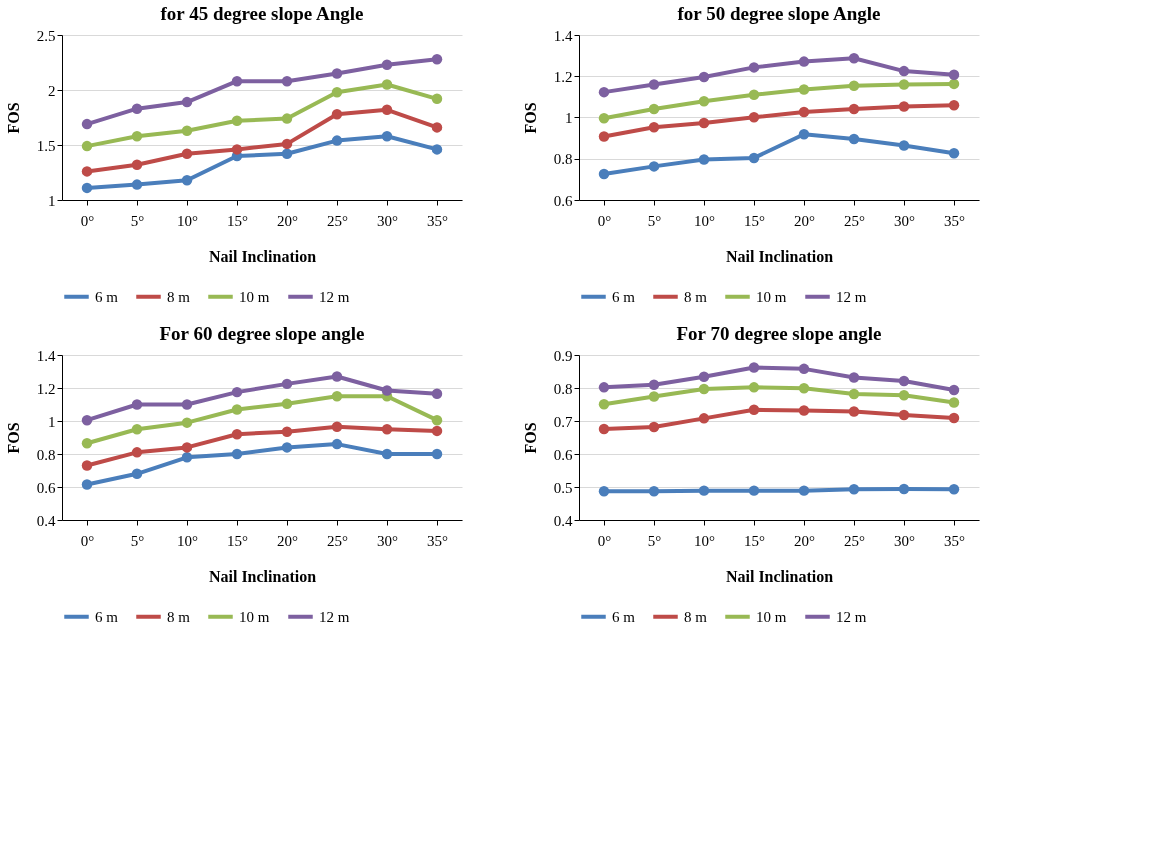  What do you see at coordinates (704, 220) in the screenshot?
I see `x-tick-label: 10°` at bounding box center [704, 220].